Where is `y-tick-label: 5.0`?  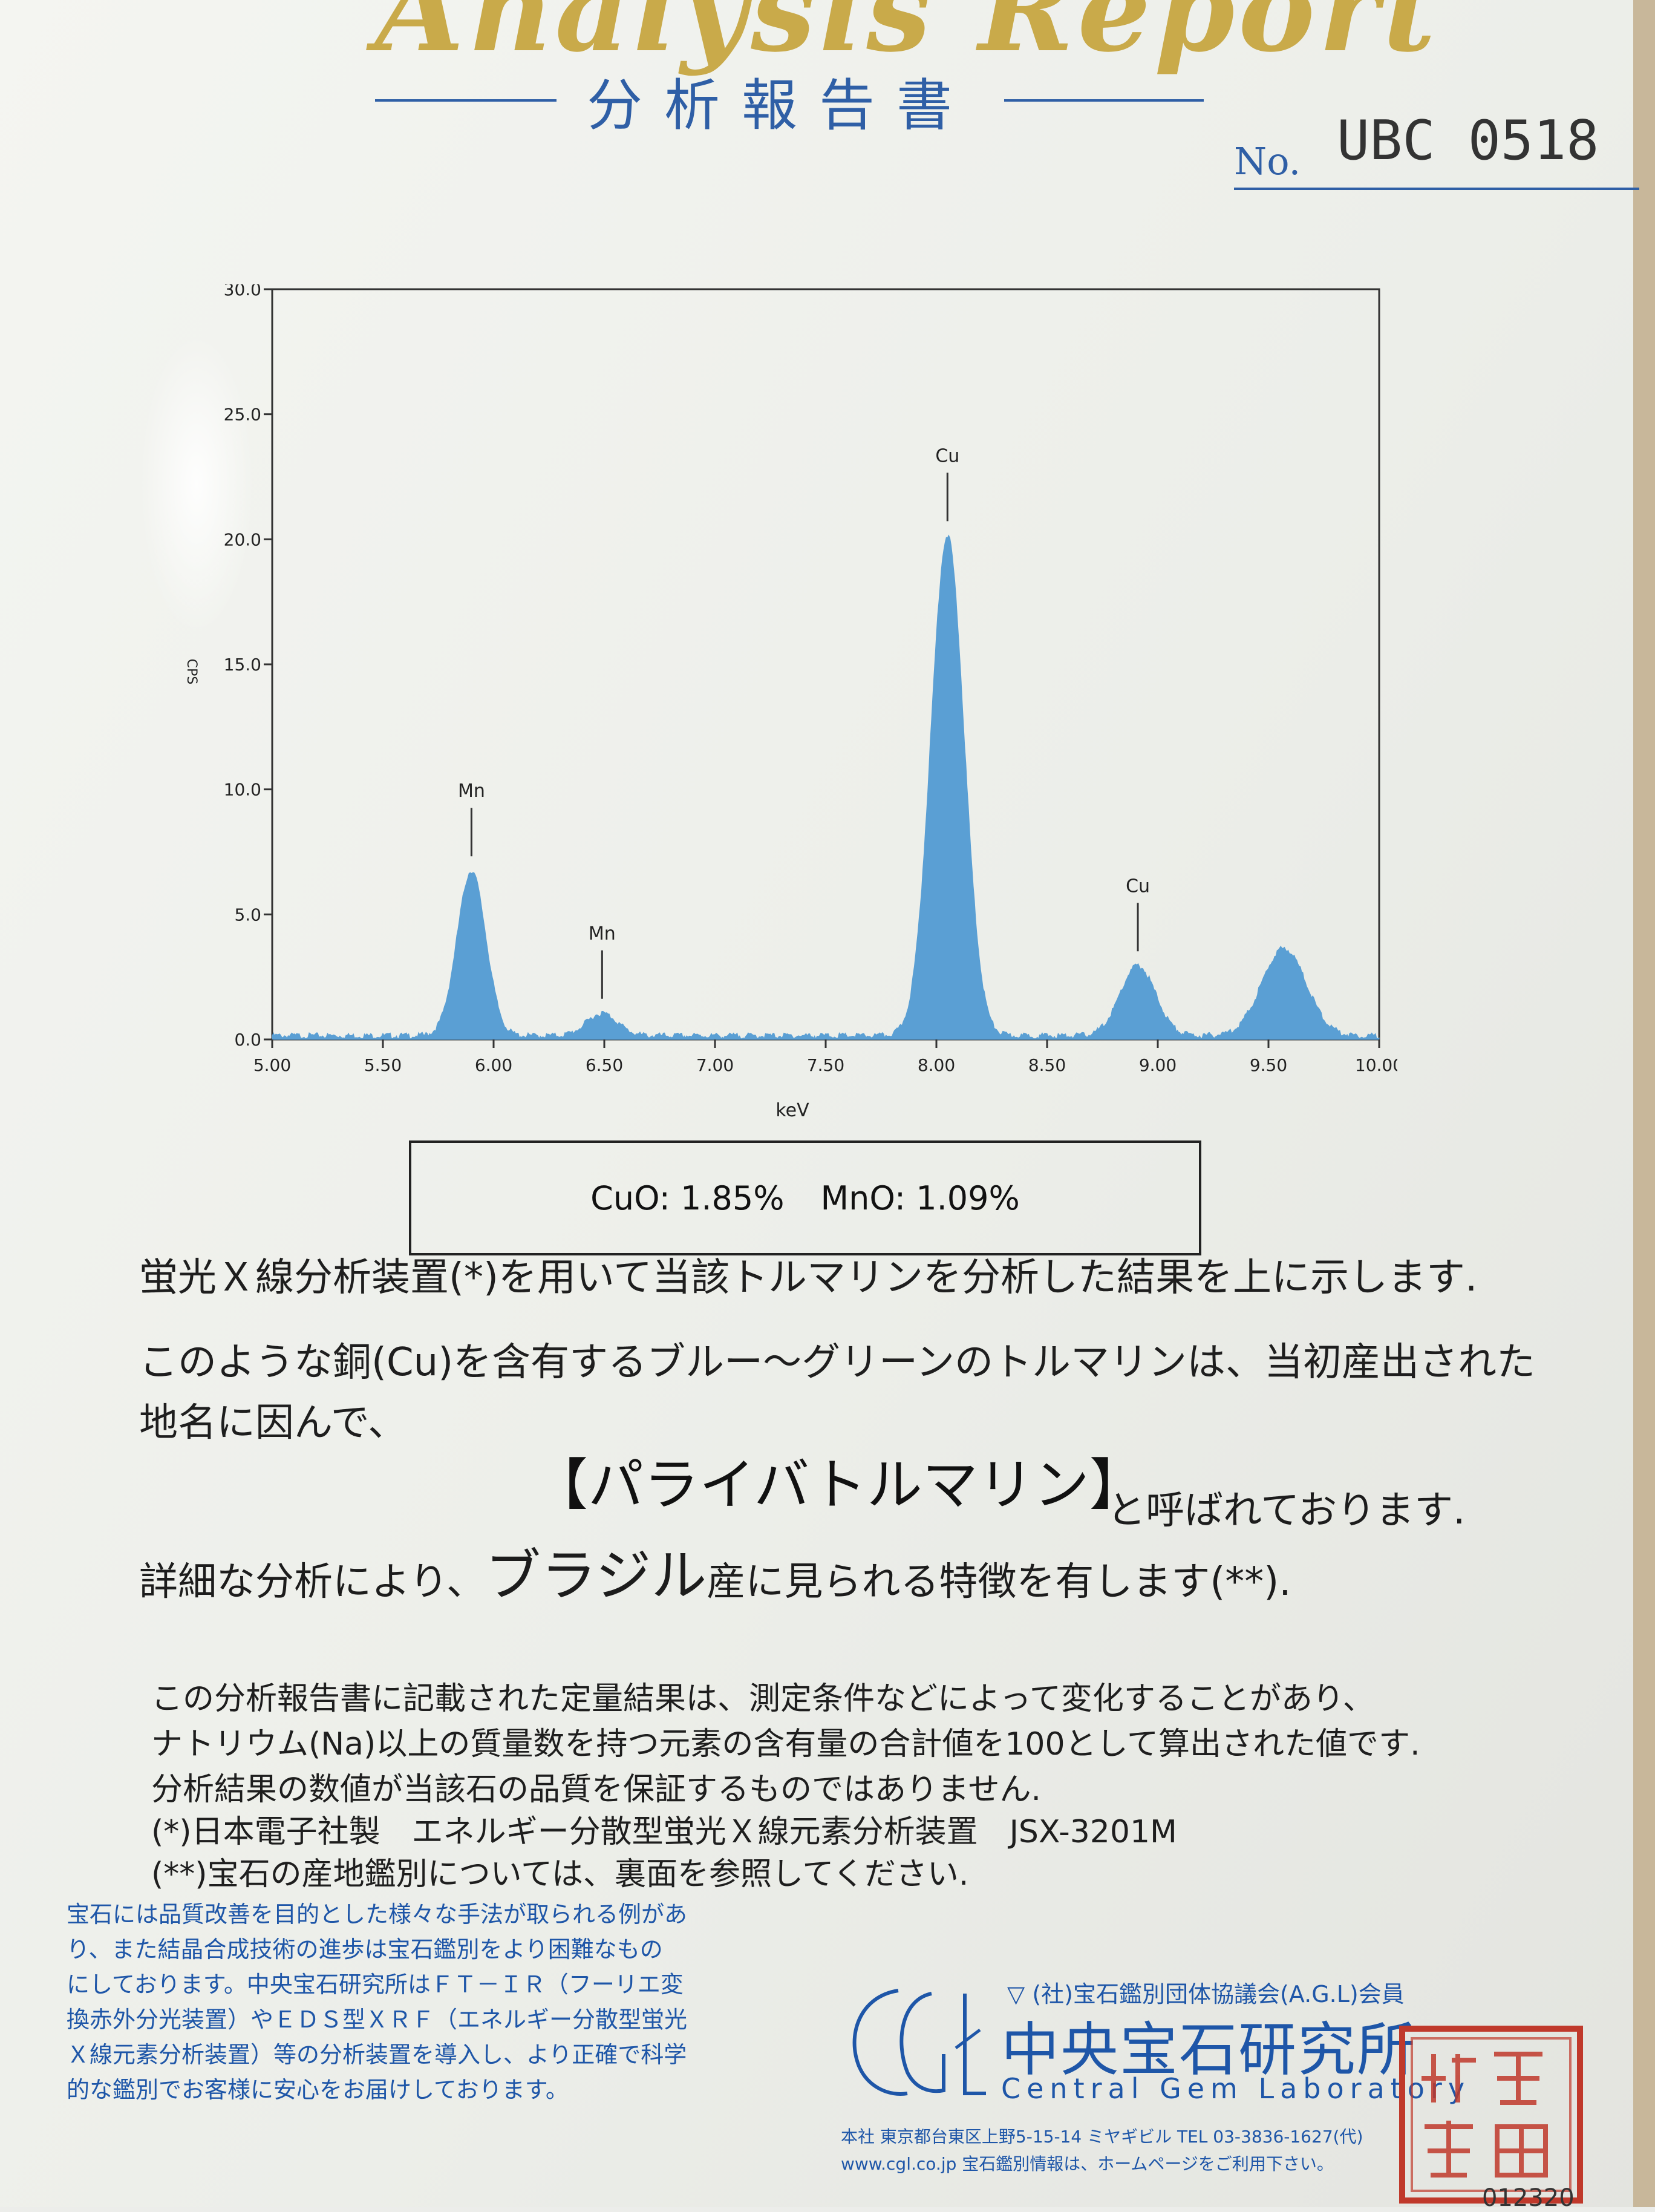 y-tick-label: 5.0 is located at coordinates (247, 914).